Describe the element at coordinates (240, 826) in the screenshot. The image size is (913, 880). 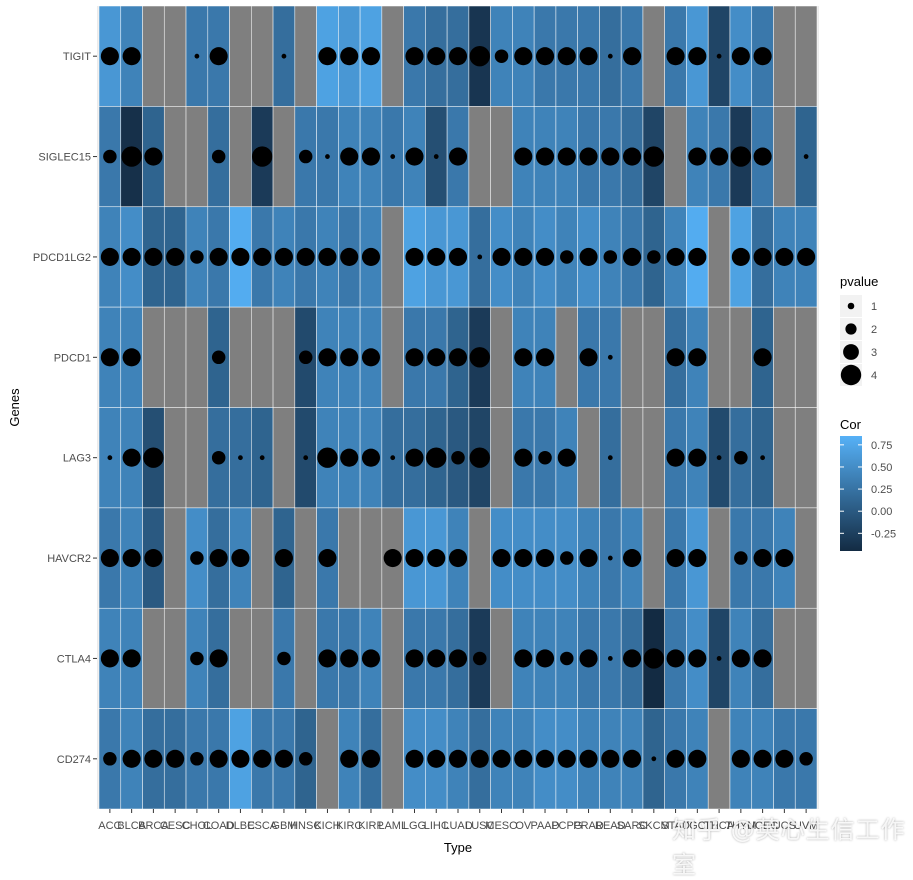
I see `x-tick-label: DLBC` at that location.